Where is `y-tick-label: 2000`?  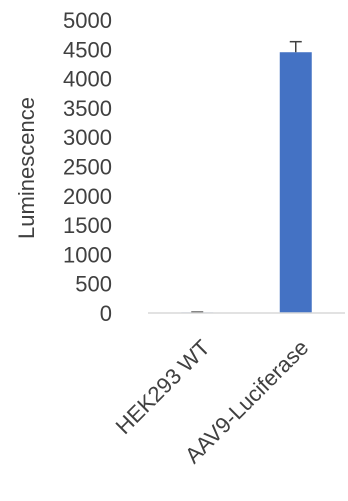
y-tick-label: 2000 is located at coordinates (87, 196).